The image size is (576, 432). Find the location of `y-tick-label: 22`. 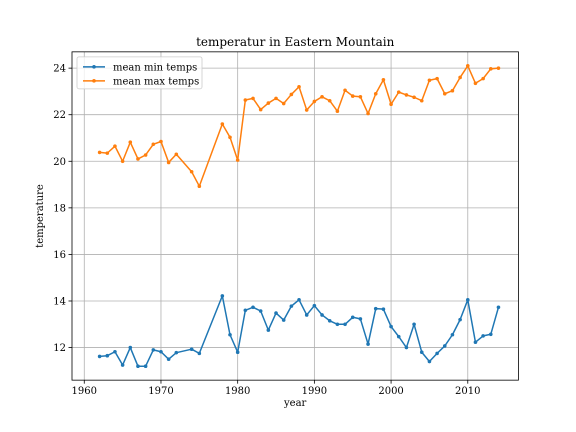

y-tick-label: 22 is located at coordinates (59, 115).